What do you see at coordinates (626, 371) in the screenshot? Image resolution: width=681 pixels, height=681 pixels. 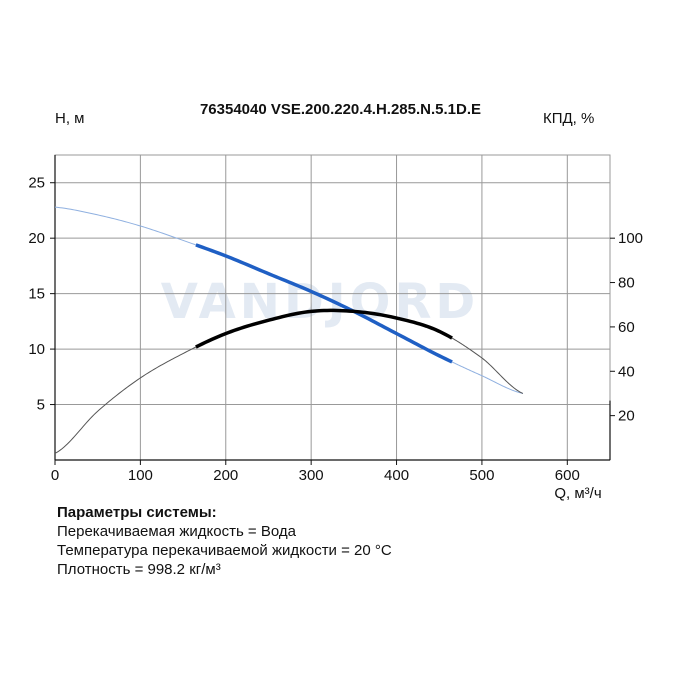 I see `y-right-tick-label: 40` at bounding box center [626, 371].